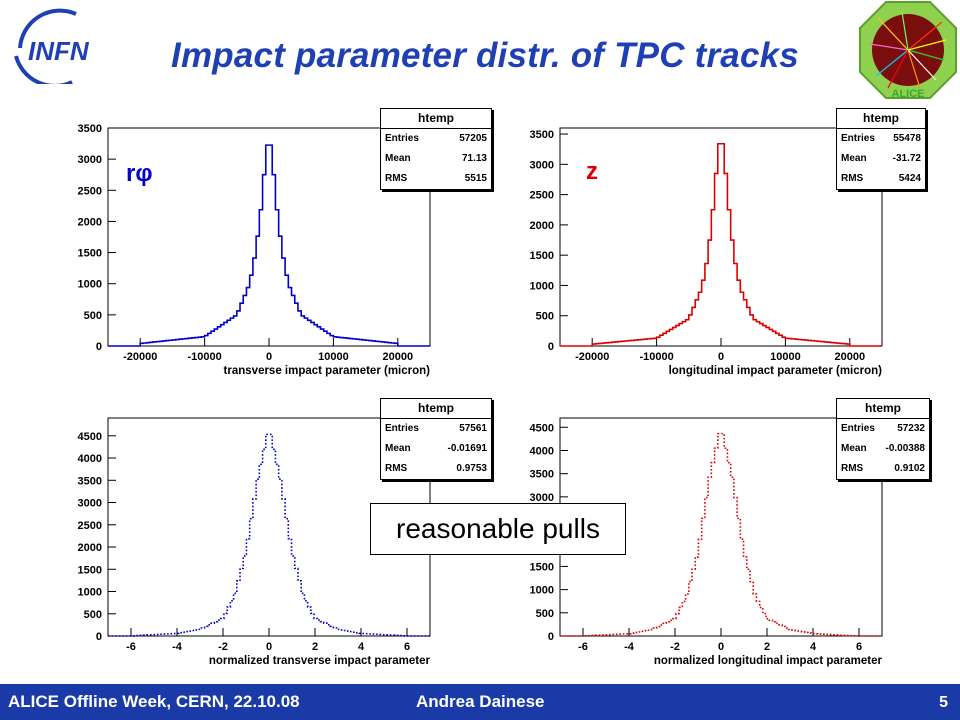 Image resolution: width=960 pixels, height=720 pixels. Describe the element at coordinates (908, 50) in the screenshot. I see `alice-logo: ALICE` at that location.